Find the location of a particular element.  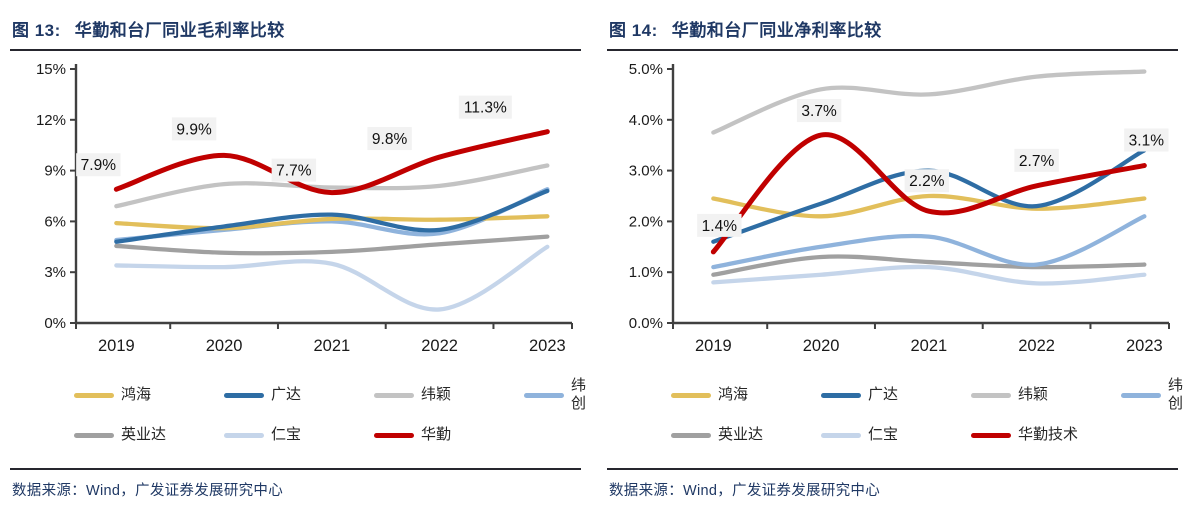

data-label: 1.4% is located at coordinates (720, 226).